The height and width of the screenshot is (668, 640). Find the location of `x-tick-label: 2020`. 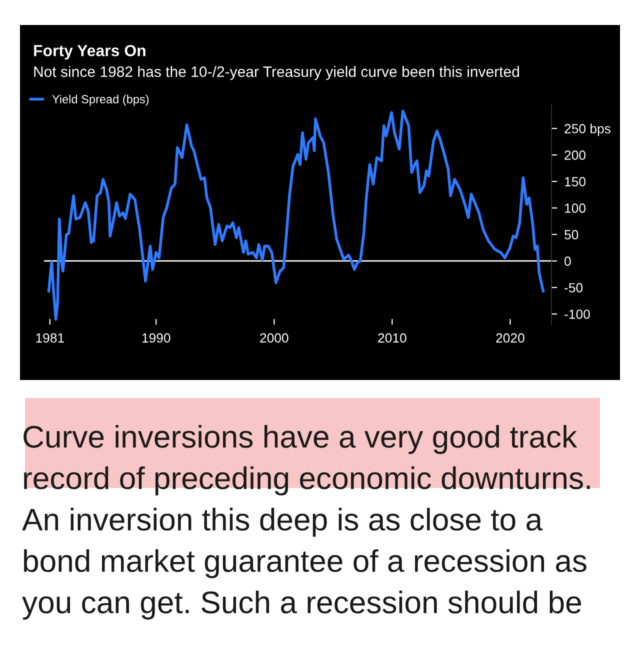

x-tick-label: 2020 is located at coordinates (510, 338).